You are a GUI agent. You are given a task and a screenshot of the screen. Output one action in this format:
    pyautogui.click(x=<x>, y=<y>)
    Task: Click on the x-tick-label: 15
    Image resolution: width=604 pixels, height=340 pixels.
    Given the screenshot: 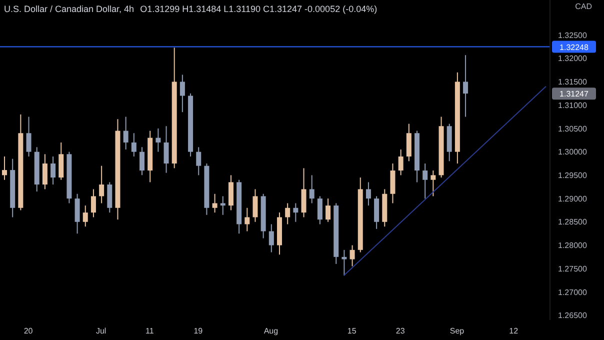 What is the action you would take?
    pyautogui.click(x=352, y=331)
    